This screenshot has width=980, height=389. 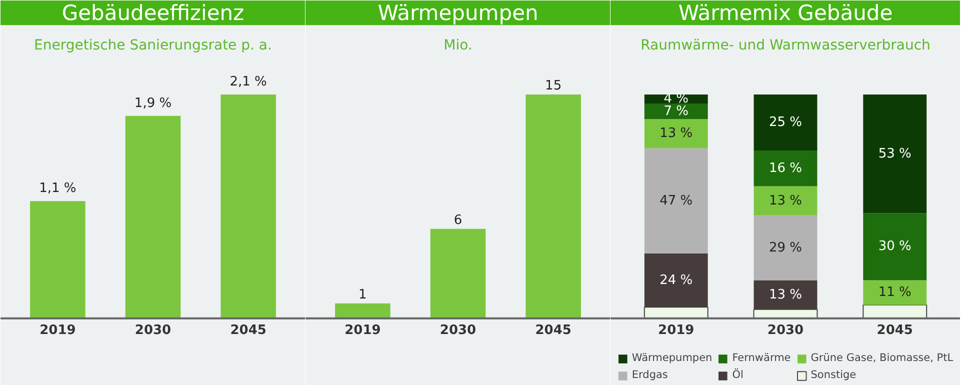 I want to click on chart-subtitle: Mio., so click(x=458, y=45).